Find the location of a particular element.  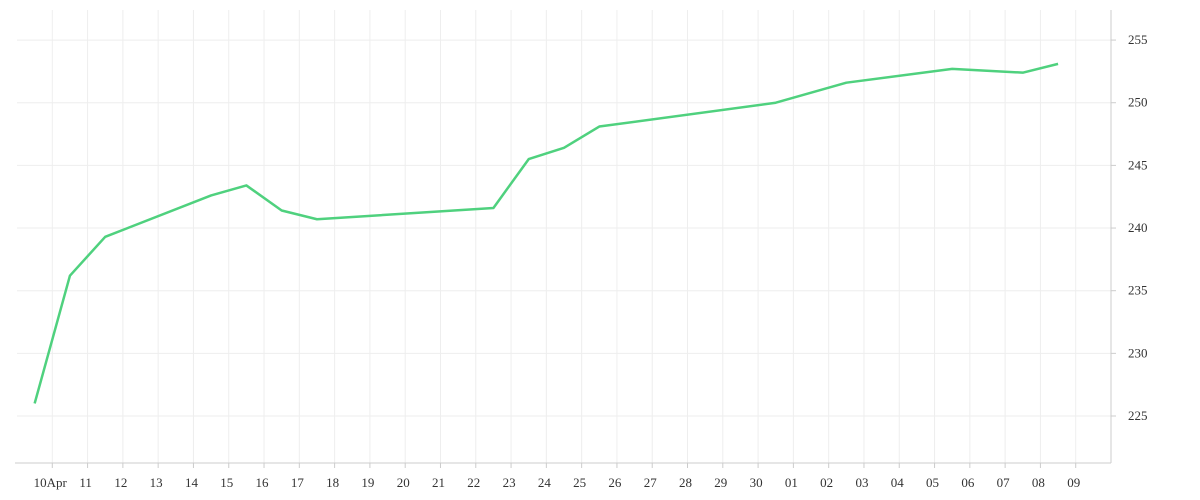

x-tick-label: 29 is located at coordinates (720, 482).